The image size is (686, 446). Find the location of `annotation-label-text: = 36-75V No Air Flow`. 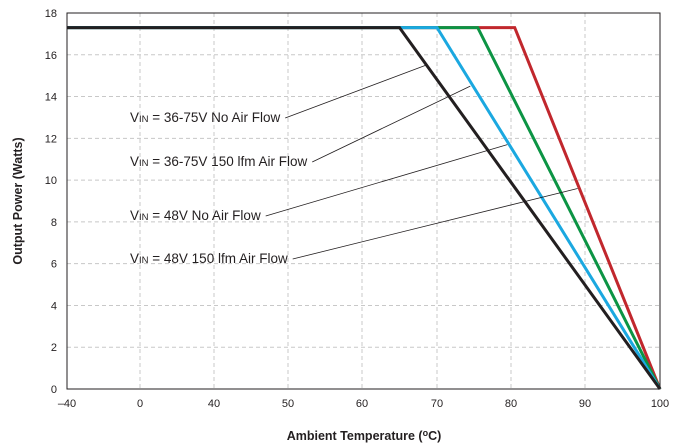

annotation-label-text: = 36-75V No Air Flow is located at coordinates (215, 117).